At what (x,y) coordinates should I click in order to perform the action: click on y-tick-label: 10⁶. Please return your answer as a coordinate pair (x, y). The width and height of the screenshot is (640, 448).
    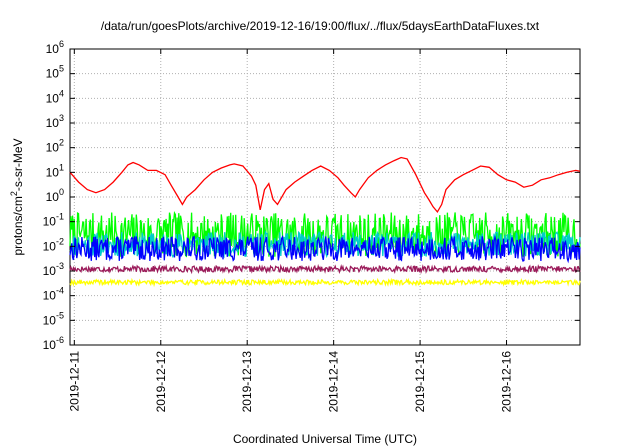
    Looking at the image, I should click on (55, 47).